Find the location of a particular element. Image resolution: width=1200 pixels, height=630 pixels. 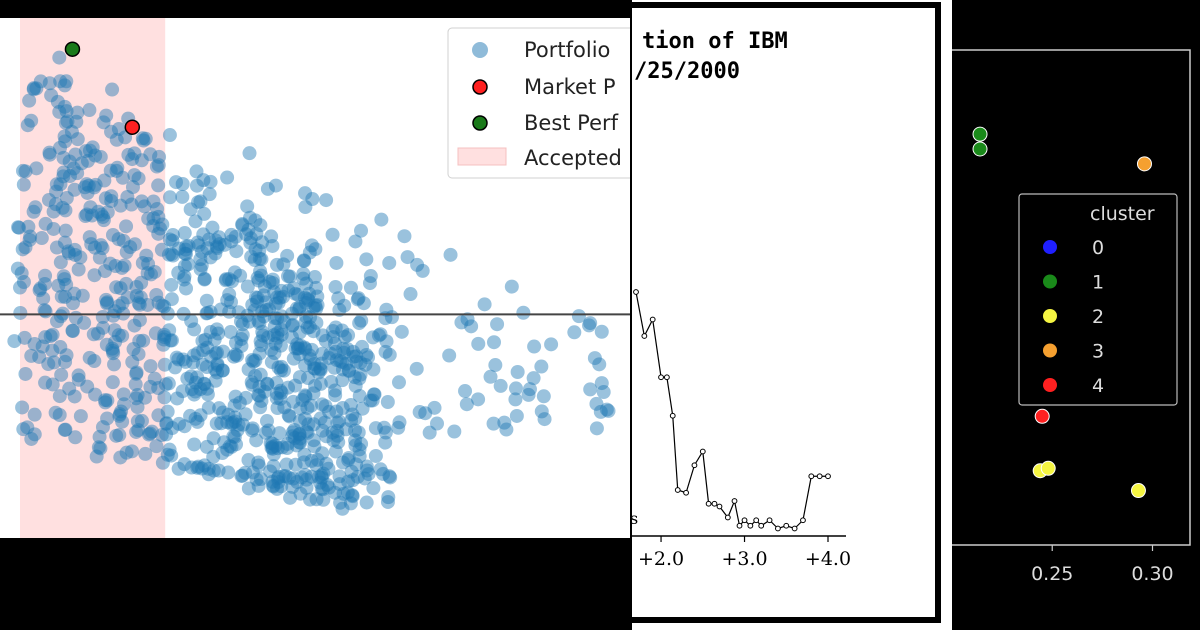

price-point is located at coordinates (819, 476).